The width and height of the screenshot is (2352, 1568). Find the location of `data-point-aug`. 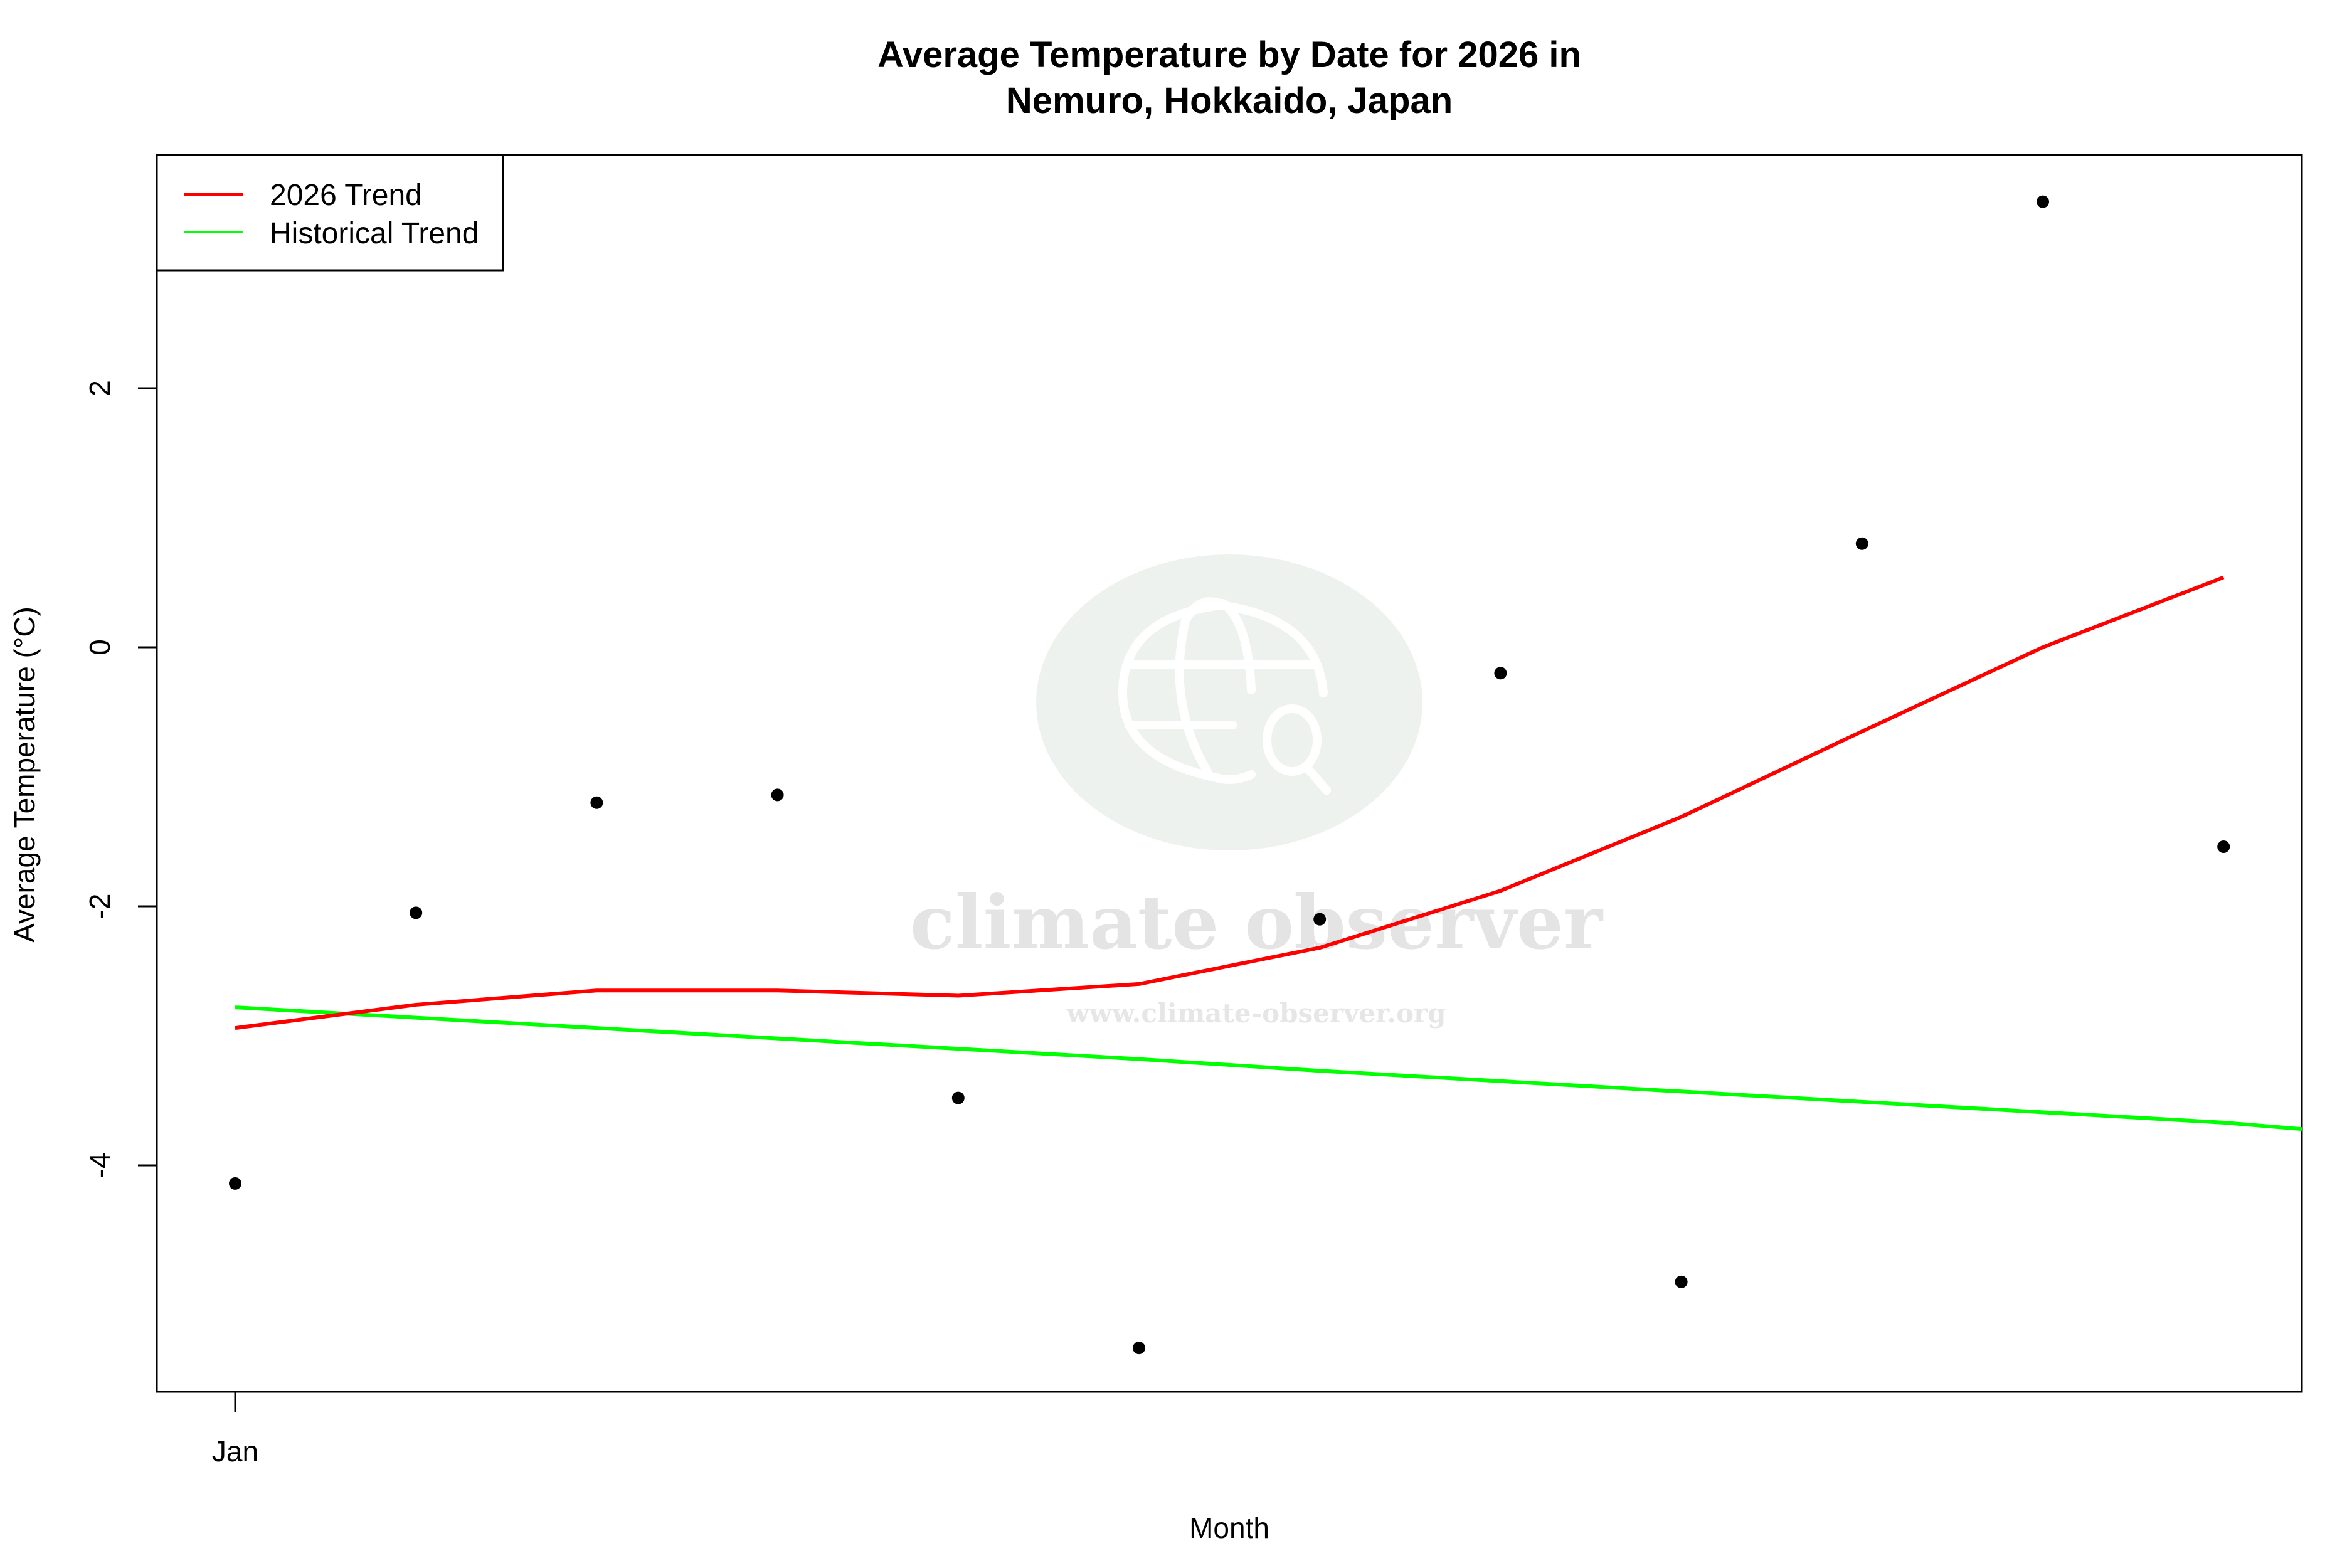

data-point-aug is located at coordinates (1501, 673).